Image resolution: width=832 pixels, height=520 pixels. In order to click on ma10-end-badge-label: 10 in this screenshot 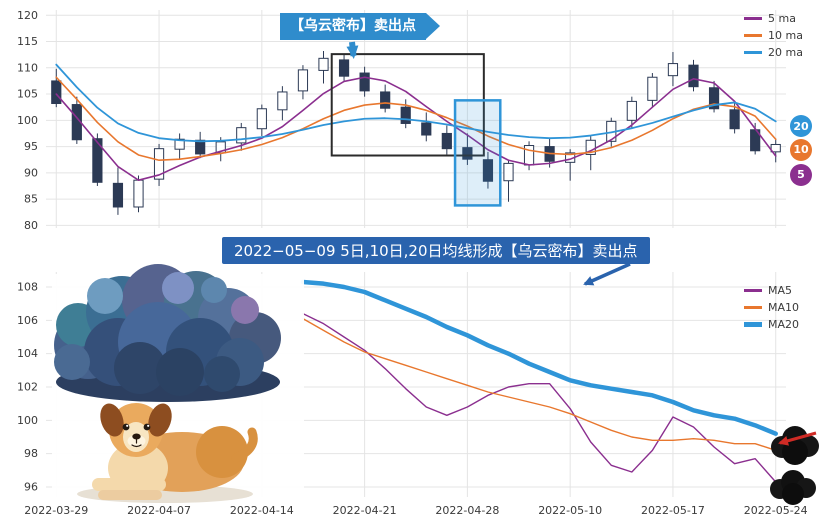, I will do `click(801, 150)`.